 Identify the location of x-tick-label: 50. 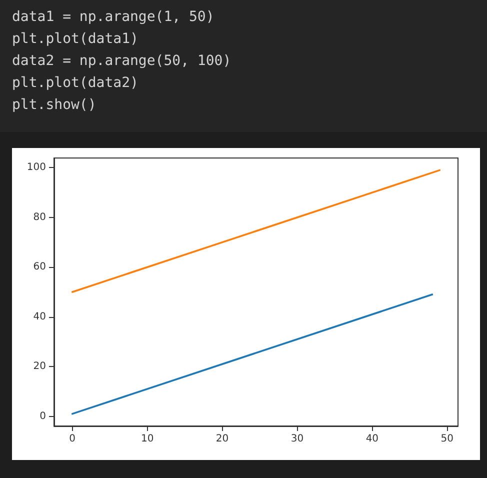
(447, 439).